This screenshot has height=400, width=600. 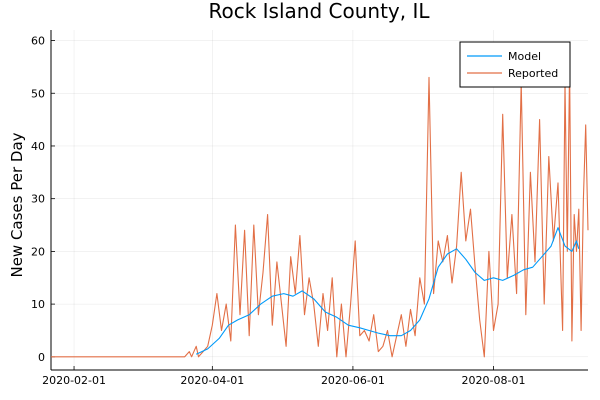 What do you see at coordinates (353, 380) in the screenshot?
I see `x-tick-label: 2020-06-01` at bounding box center [353, 380].